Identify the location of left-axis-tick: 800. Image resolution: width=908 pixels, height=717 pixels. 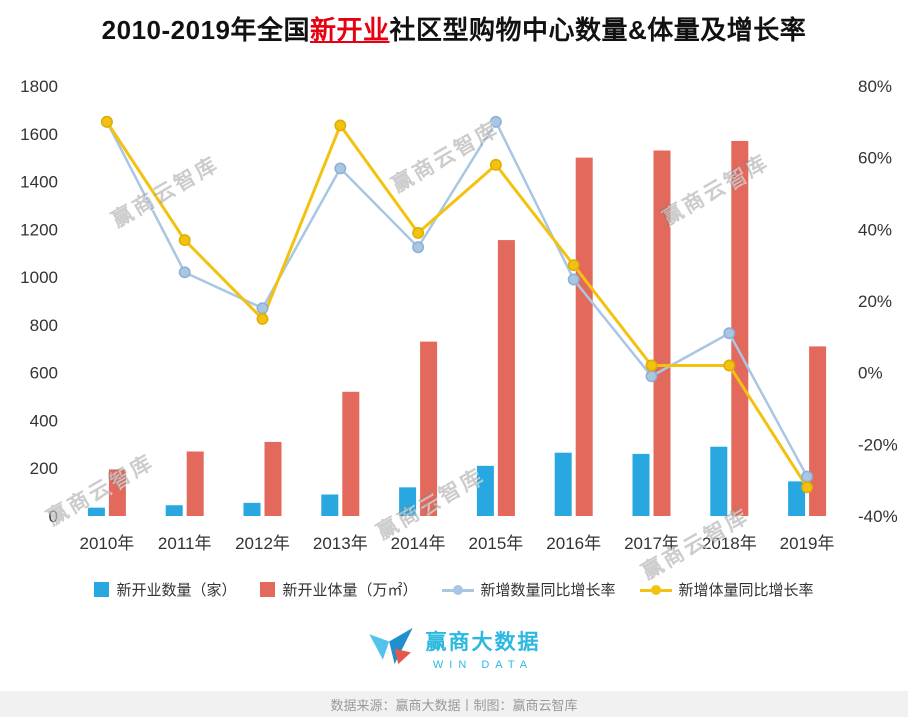
(44, 325).